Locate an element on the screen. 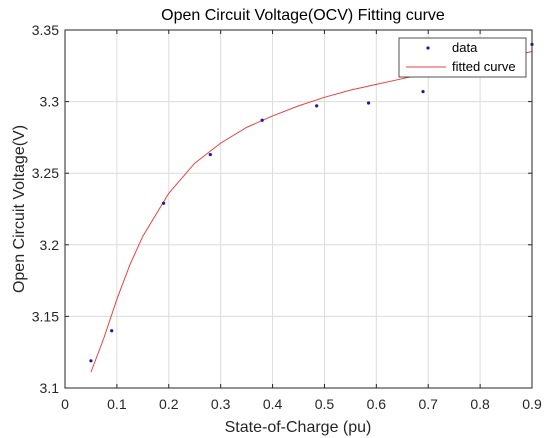  legend: data fitted curve is located at coordinates (462, 57).